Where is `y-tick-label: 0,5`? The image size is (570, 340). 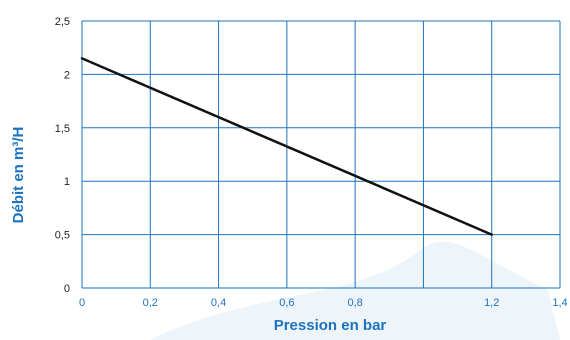 y-tick-label: 0,5 is located at coordinates (62, 236).